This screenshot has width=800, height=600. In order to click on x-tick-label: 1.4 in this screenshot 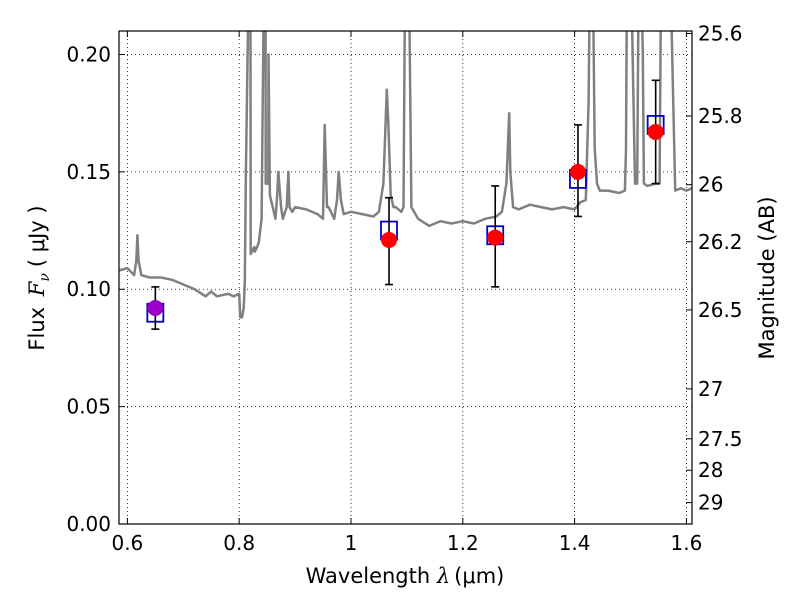, I will do `click(575, 543)`.